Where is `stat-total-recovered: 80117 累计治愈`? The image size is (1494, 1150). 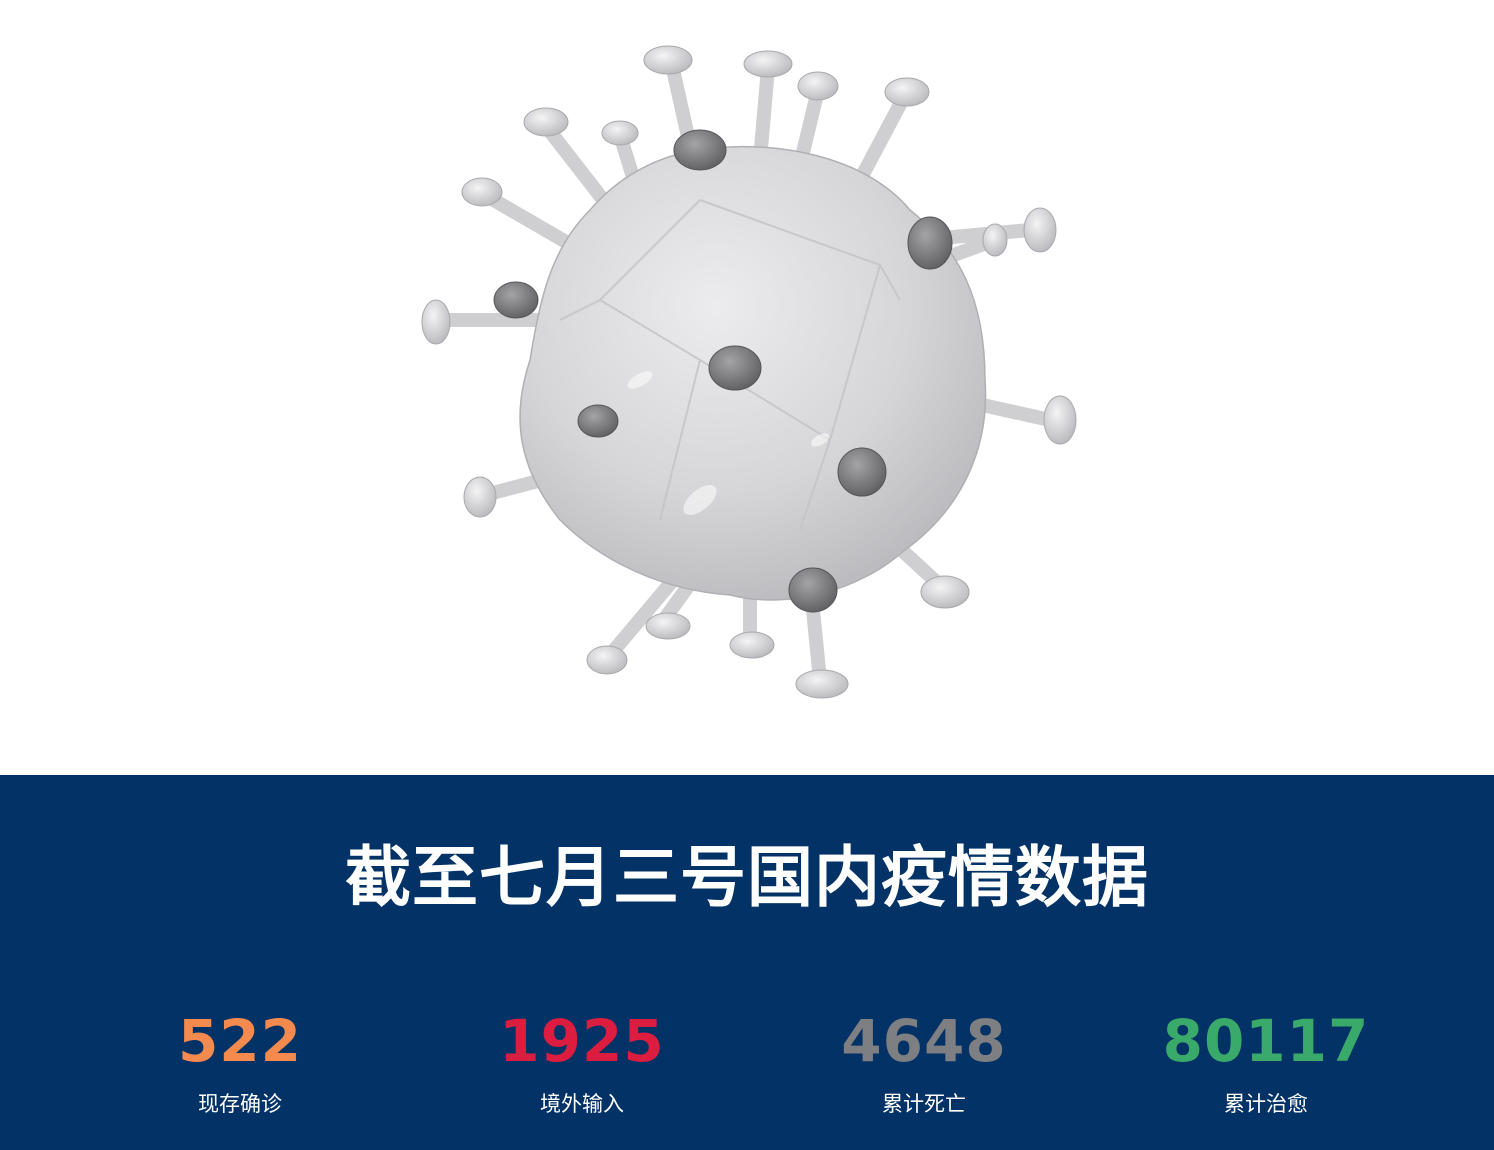 stat-total-recovered: 80117 累计治愈 is located at coordinates (1266, 1061).